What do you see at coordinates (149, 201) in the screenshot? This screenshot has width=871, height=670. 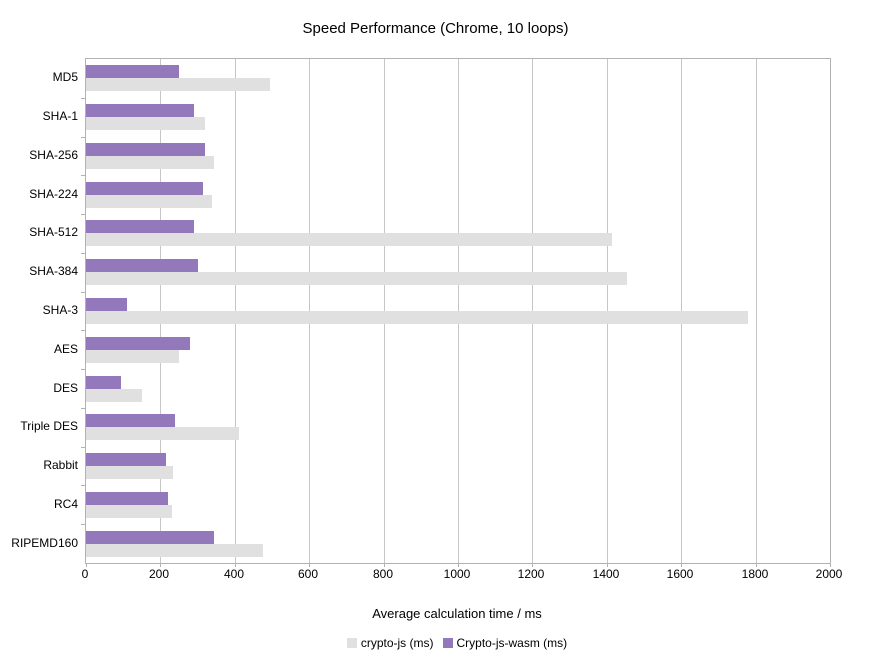 I see `bar-sha-224-crypto-js` at bounding box center [149, 201].